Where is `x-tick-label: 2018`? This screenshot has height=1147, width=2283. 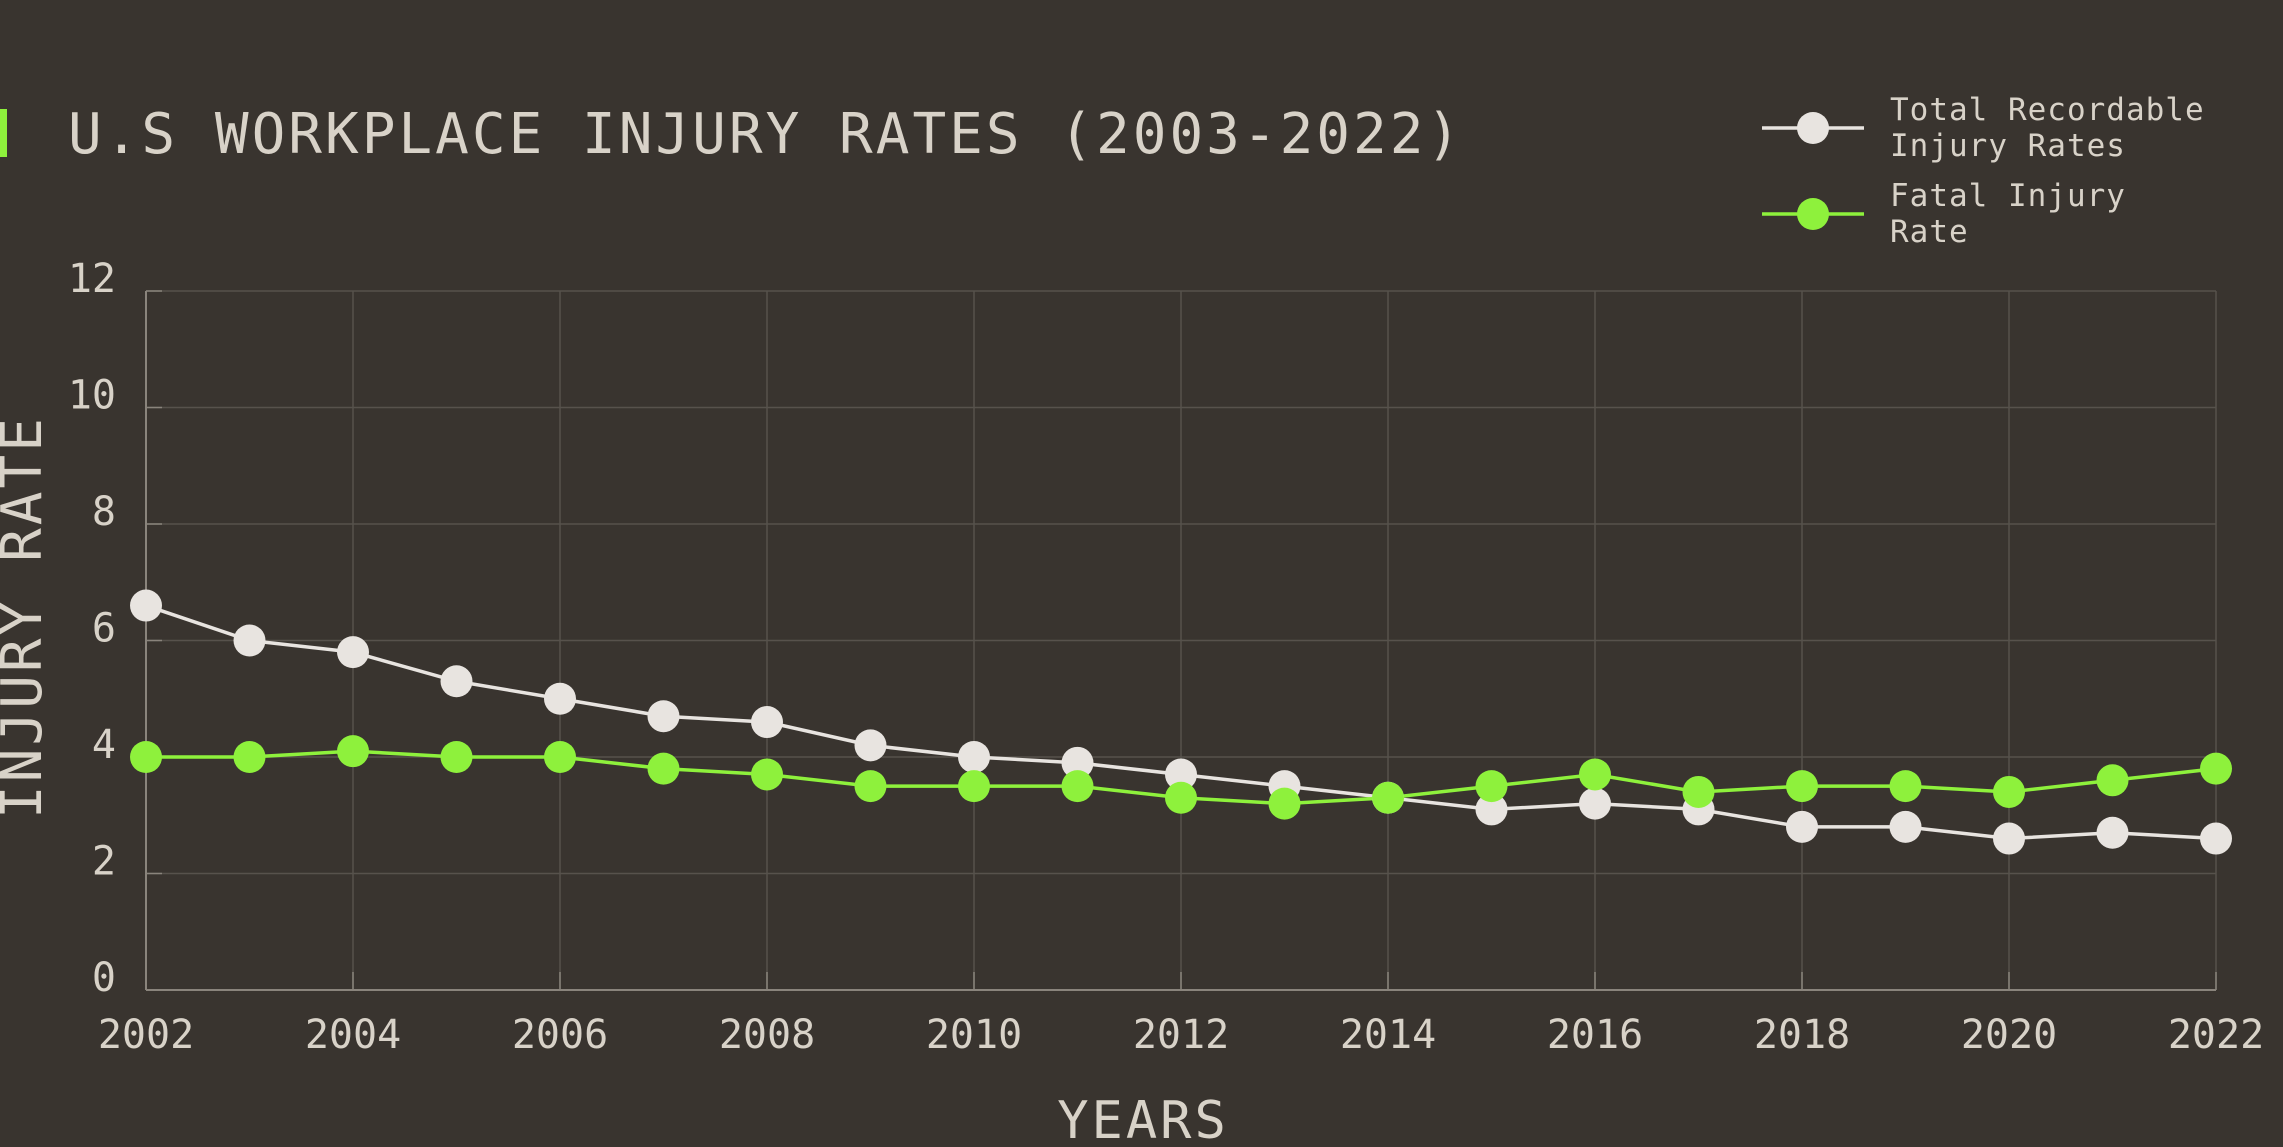 x-tick-label: 2018 is located at coordinates (1802, 1035).